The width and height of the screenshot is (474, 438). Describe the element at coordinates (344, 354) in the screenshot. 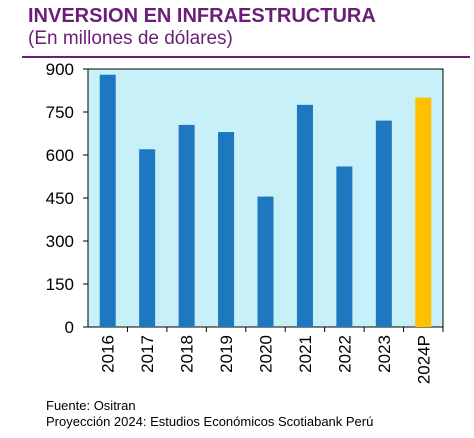

I see `x-tick-label: 2022` at that location.